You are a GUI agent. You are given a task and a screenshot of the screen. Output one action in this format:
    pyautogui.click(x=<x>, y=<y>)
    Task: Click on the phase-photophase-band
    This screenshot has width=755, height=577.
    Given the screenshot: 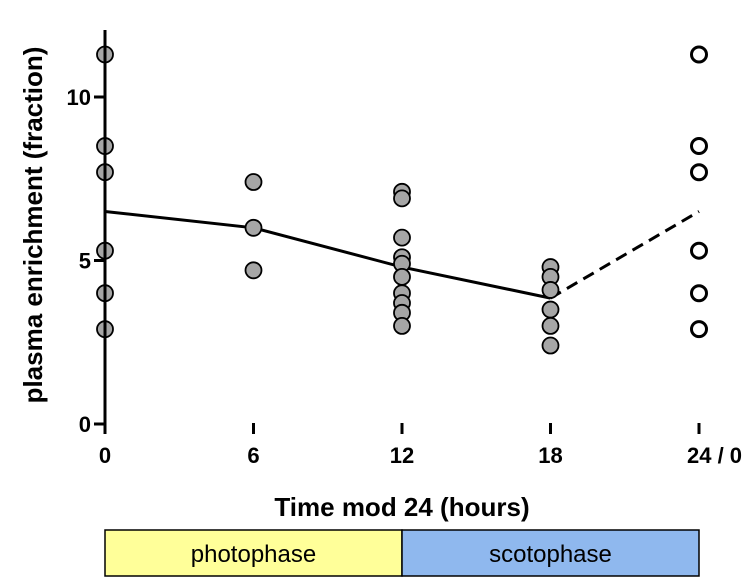 What is the action you would take?
    pyautogui.click(x=253, y=553)
    